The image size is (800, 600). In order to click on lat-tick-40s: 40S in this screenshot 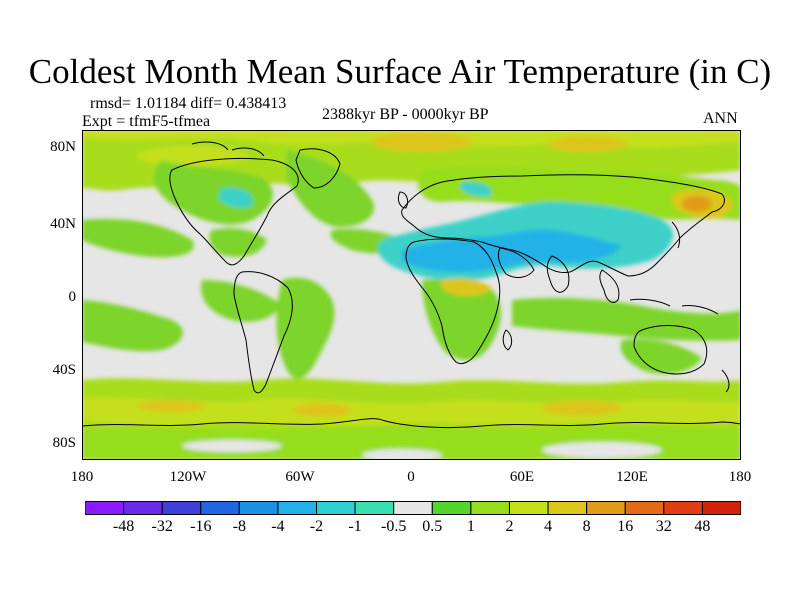, I will do `click(64, 370)`.